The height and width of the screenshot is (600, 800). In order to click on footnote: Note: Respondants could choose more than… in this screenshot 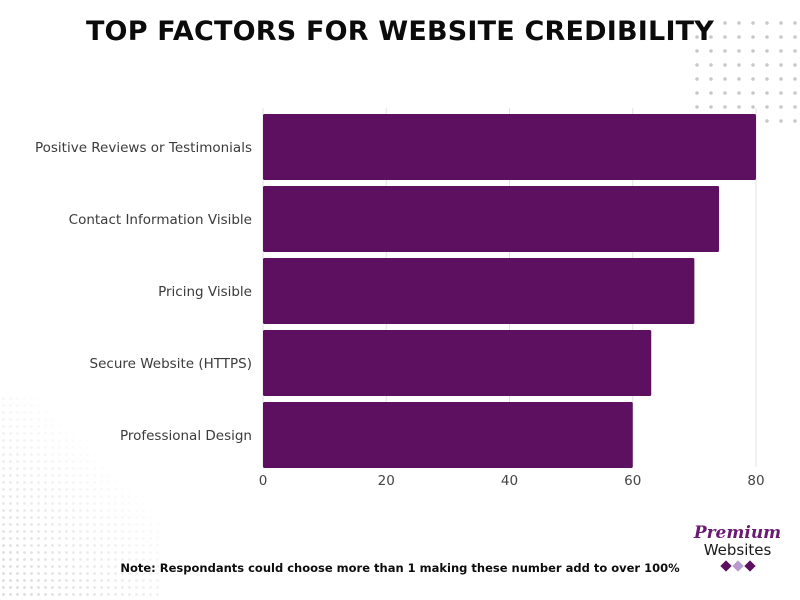, I will do `click(400, 568)`.